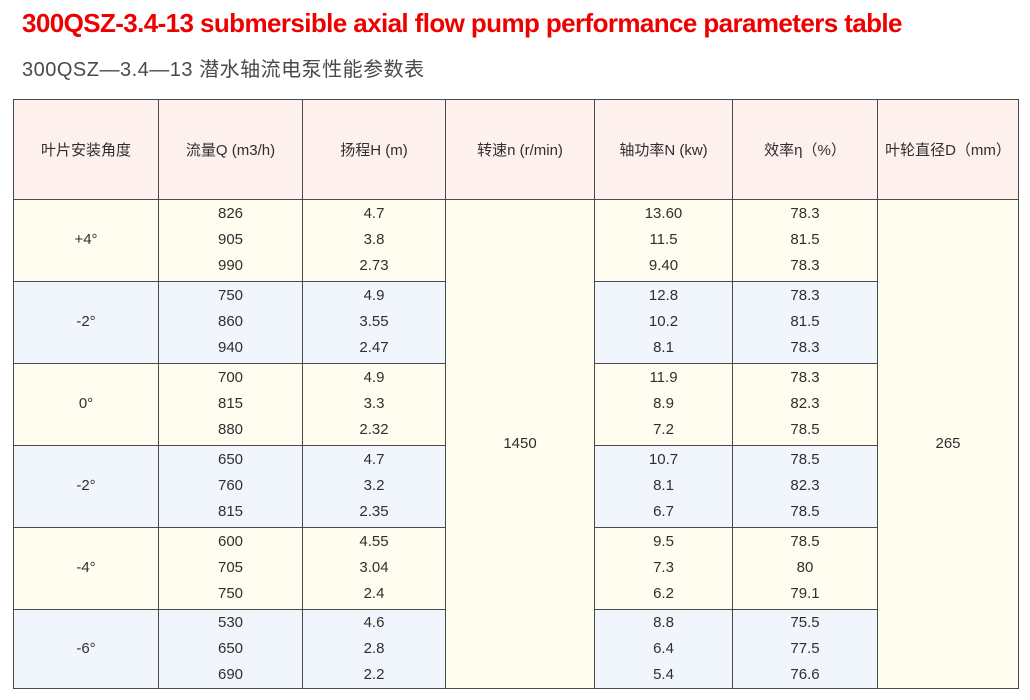  What do you see at coordinates (86, 149) in the screenshot?
I see `column-header: 叶片安装角度` at bounding box center [86, 149].